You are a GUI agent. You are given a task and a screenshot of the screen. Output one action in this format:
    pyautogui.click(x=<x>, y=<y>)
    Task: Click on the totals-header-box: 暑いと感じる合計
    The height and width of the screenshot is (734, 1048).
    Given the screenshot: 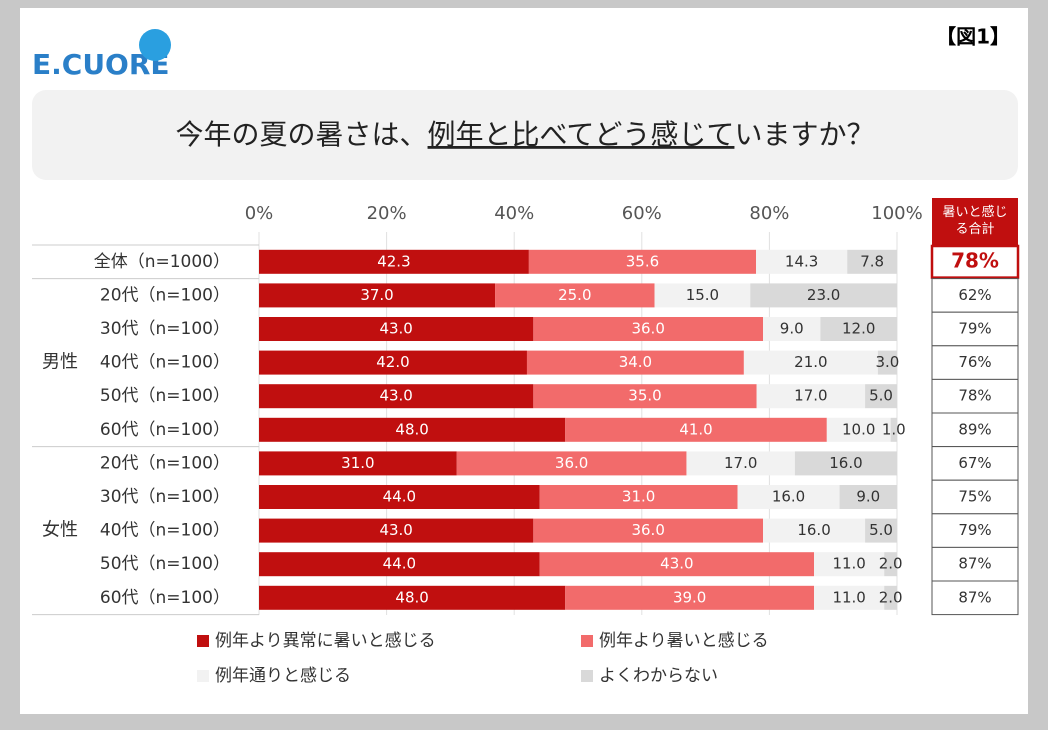 What is the action you would take?
    pyautogui.click(x=975, y=221)
    